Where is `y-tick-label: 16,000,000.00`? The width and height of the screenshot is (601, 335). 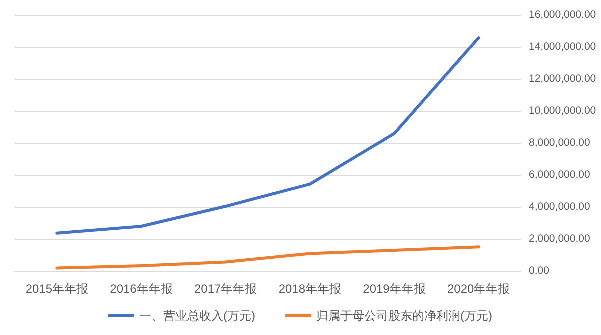 y-tick-label: 16,000,000.00 is located at coordinates (562, 15).